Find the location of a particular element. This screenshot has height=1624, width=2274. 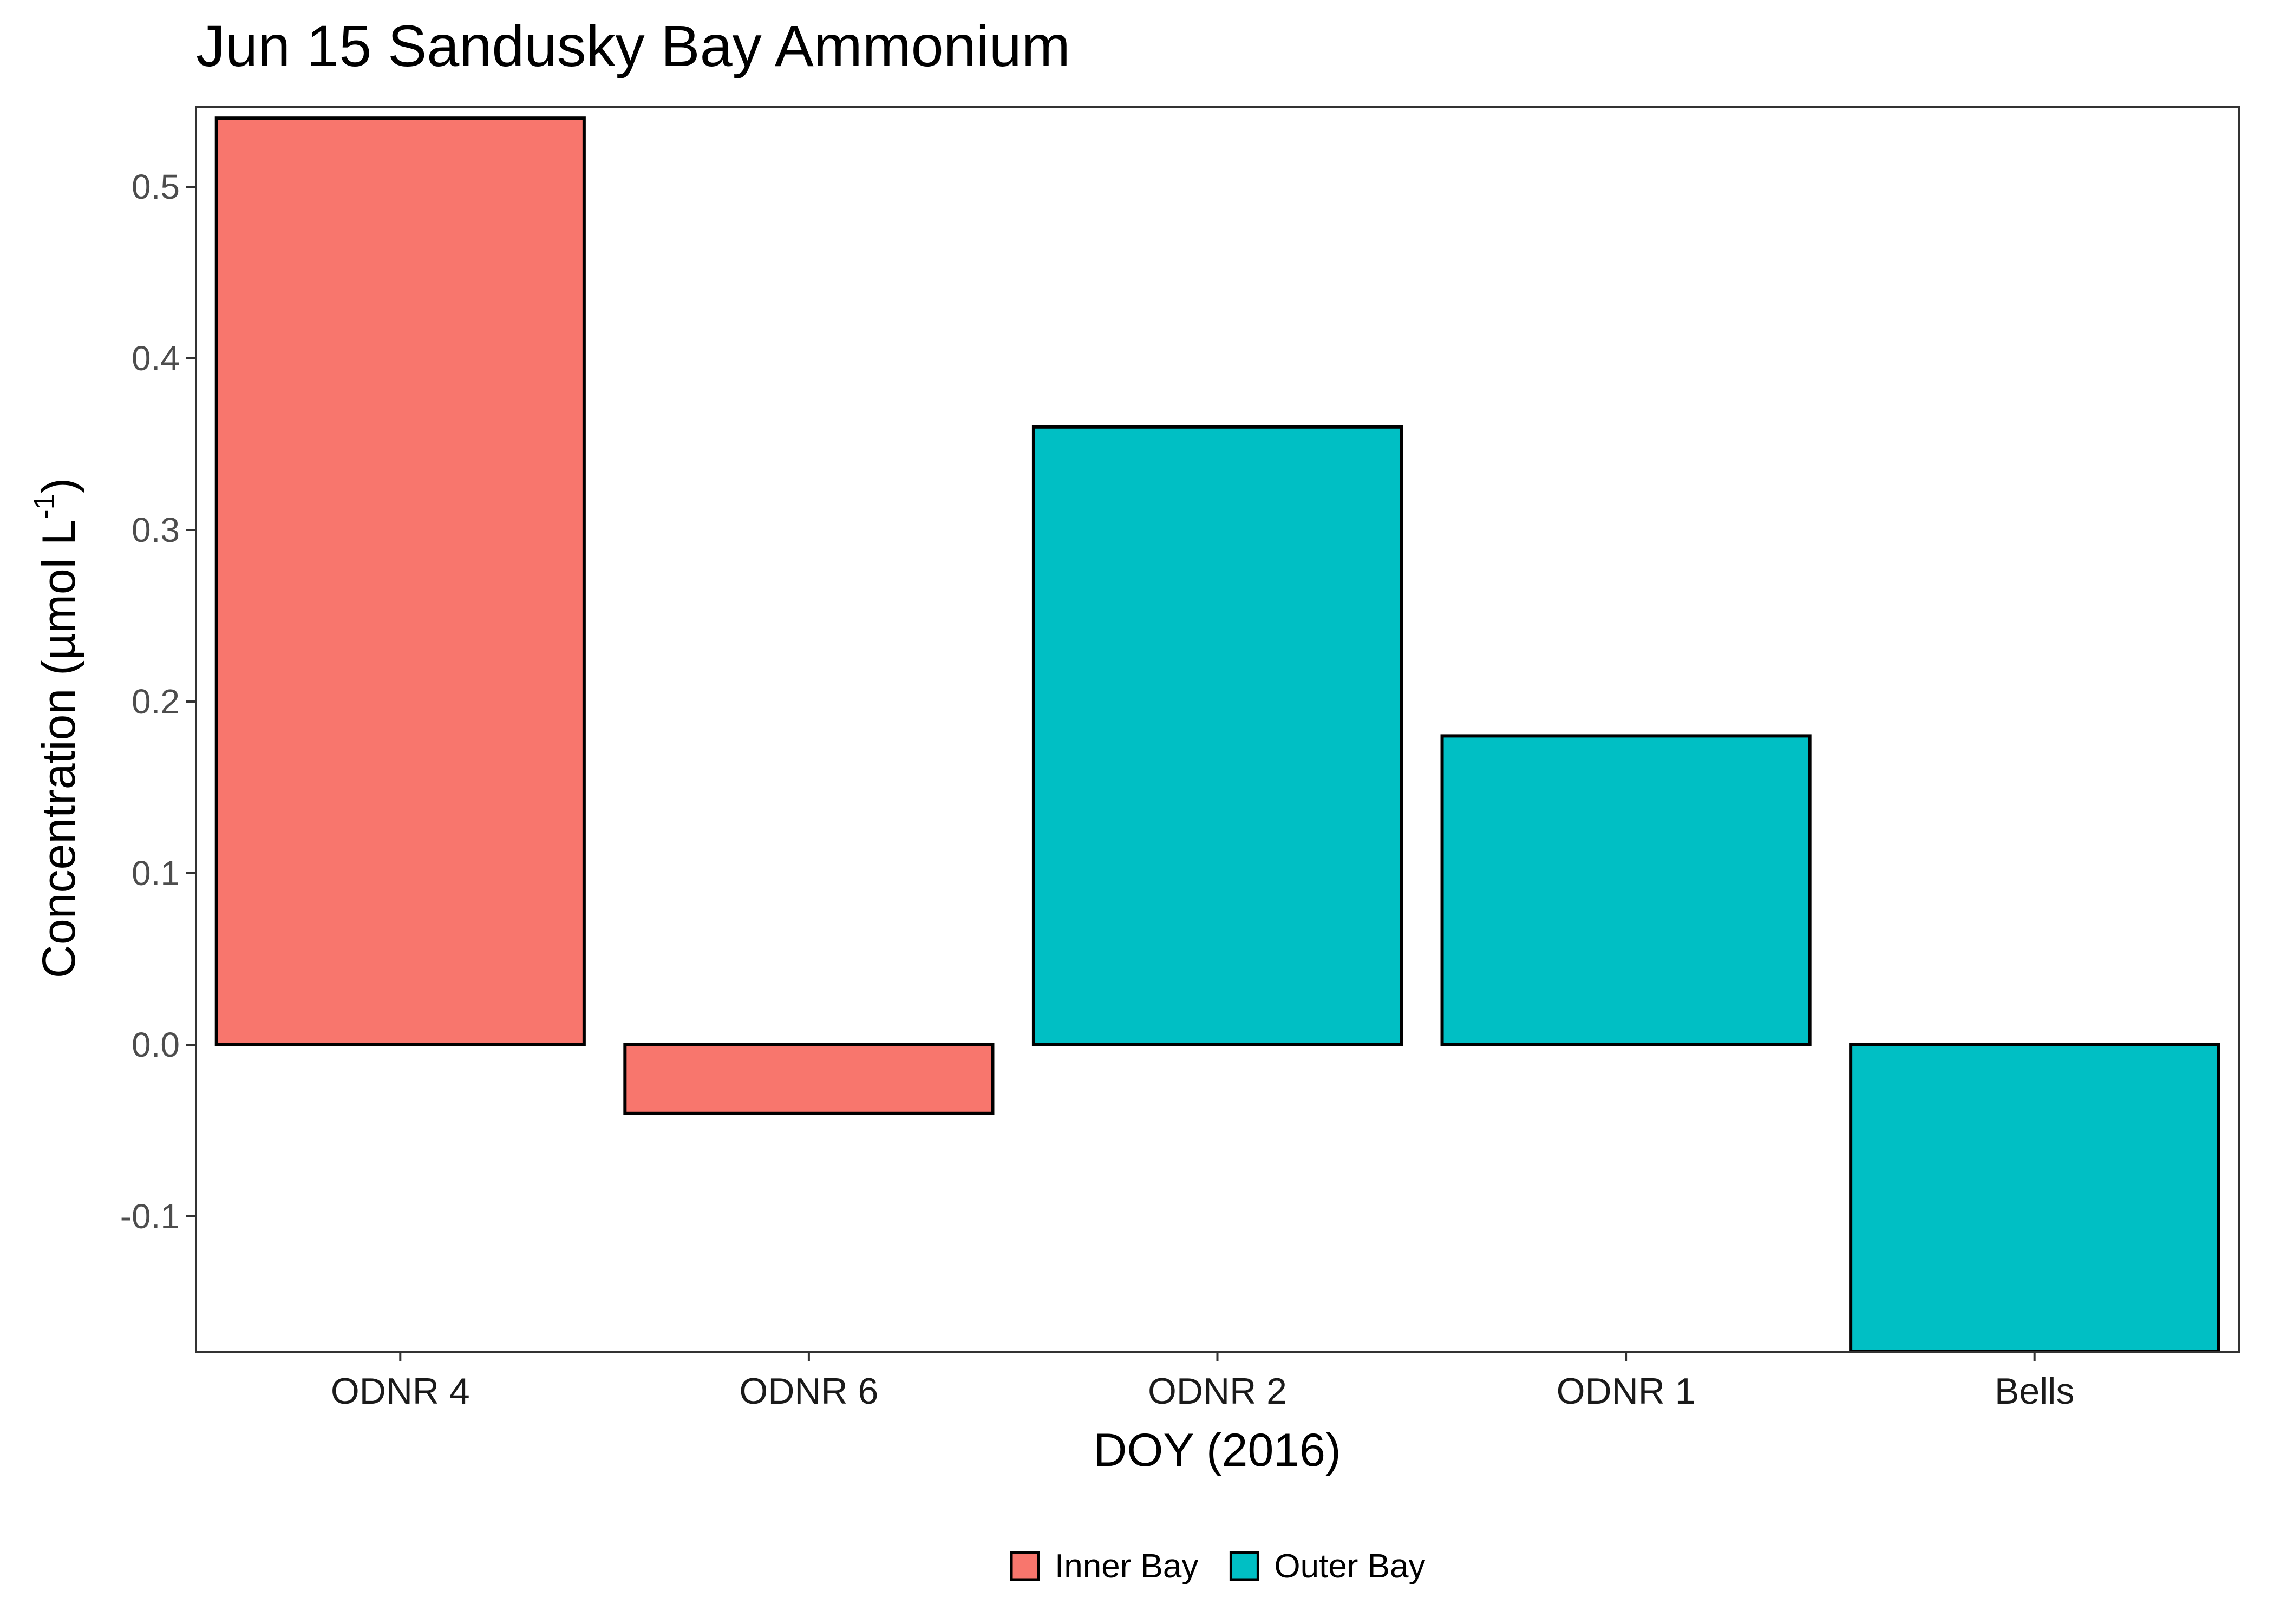

y-axis-title: Concentration (µmol L-1) is located at coordinates (57, 728).